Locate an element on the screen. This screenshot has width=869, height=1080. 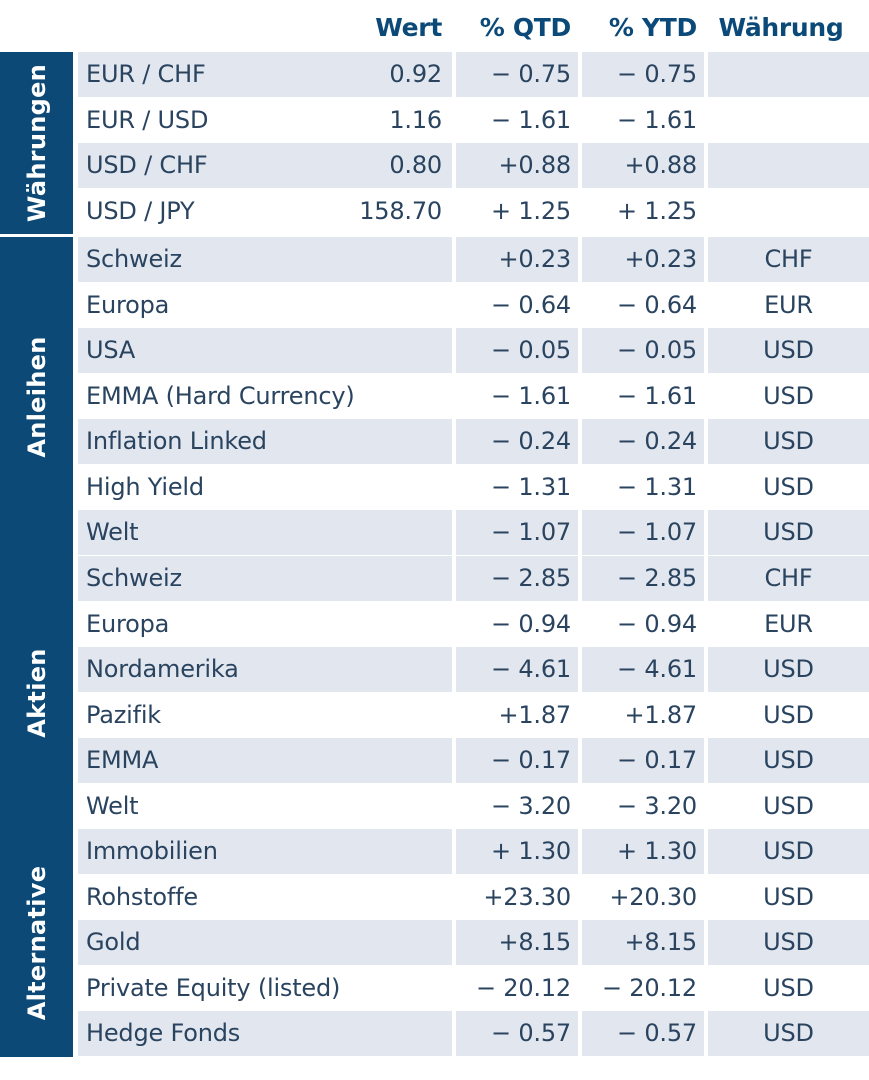
row-ytd: +0.23 is located at coordinates (660, 259).